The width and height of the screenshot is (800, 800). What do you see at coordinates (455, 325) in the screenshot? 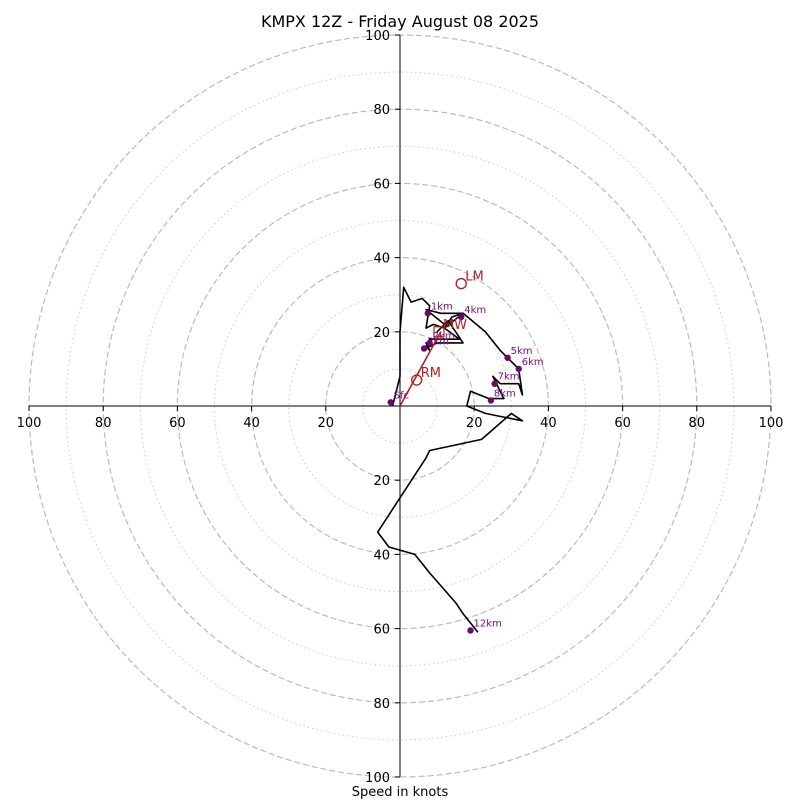
I see `storm-label-MW: MW` at bounding box center [455, 325].